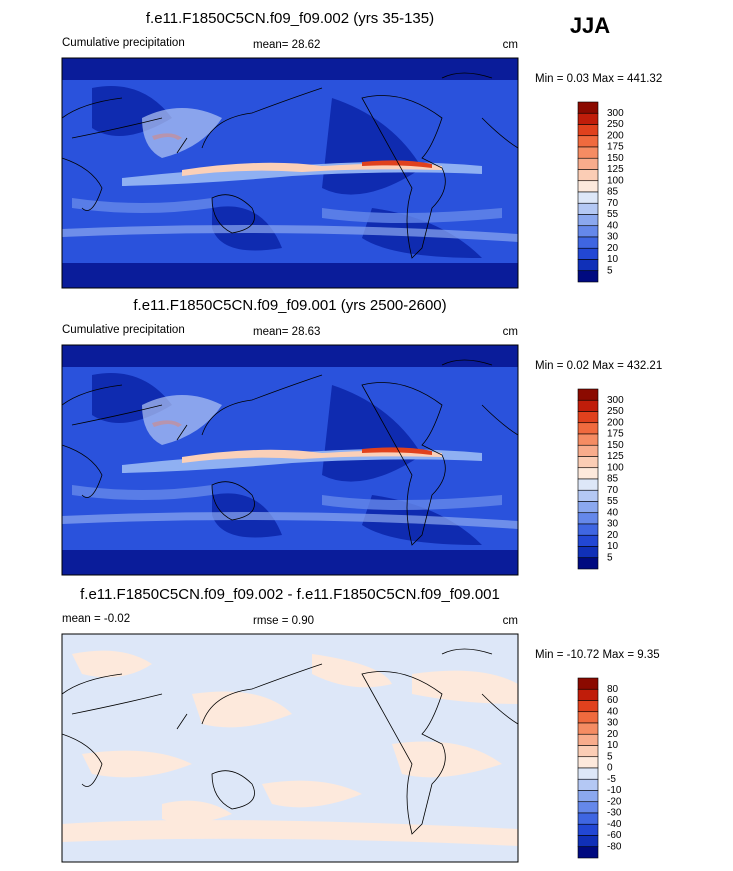  Describe the element at coordinates (590, 25) in the screenshot. I see `season-label: JJA` at that location.